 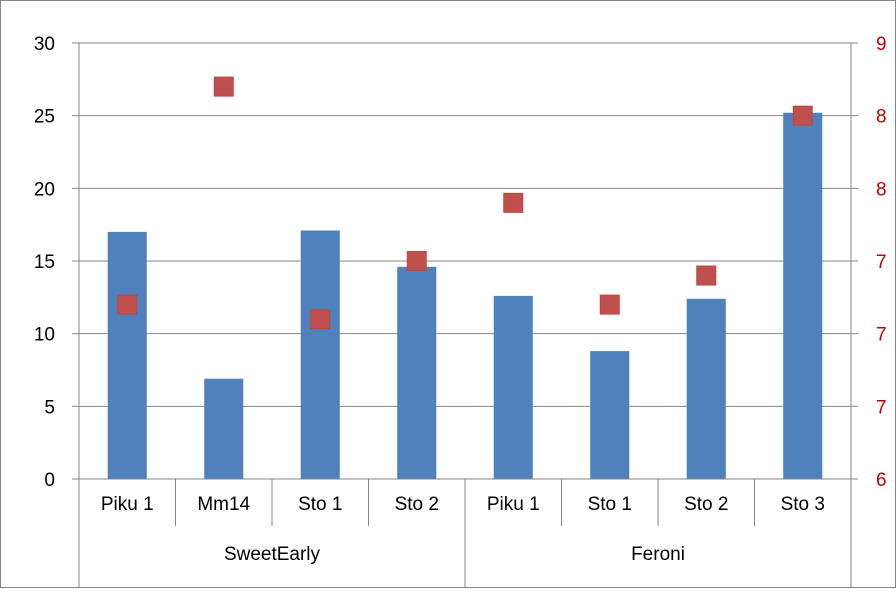 I want to click on group-label: SweetEarly, so click(x=272, y=554).